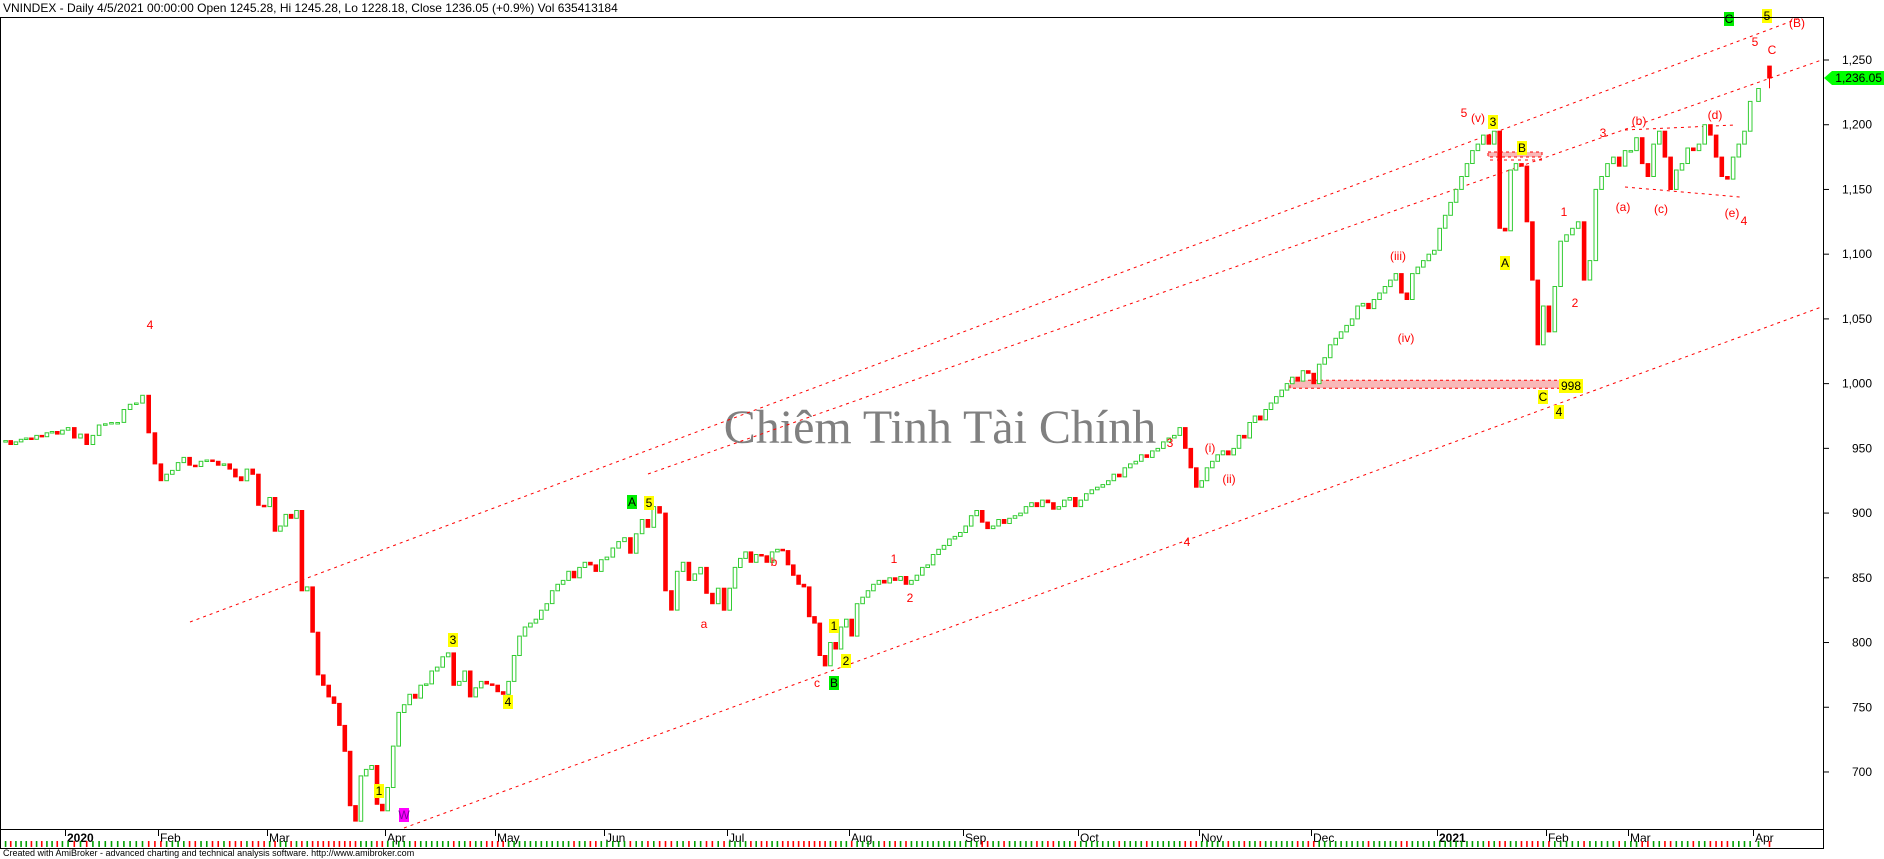  I want to click on wave-label: A, so click(1505, 263).